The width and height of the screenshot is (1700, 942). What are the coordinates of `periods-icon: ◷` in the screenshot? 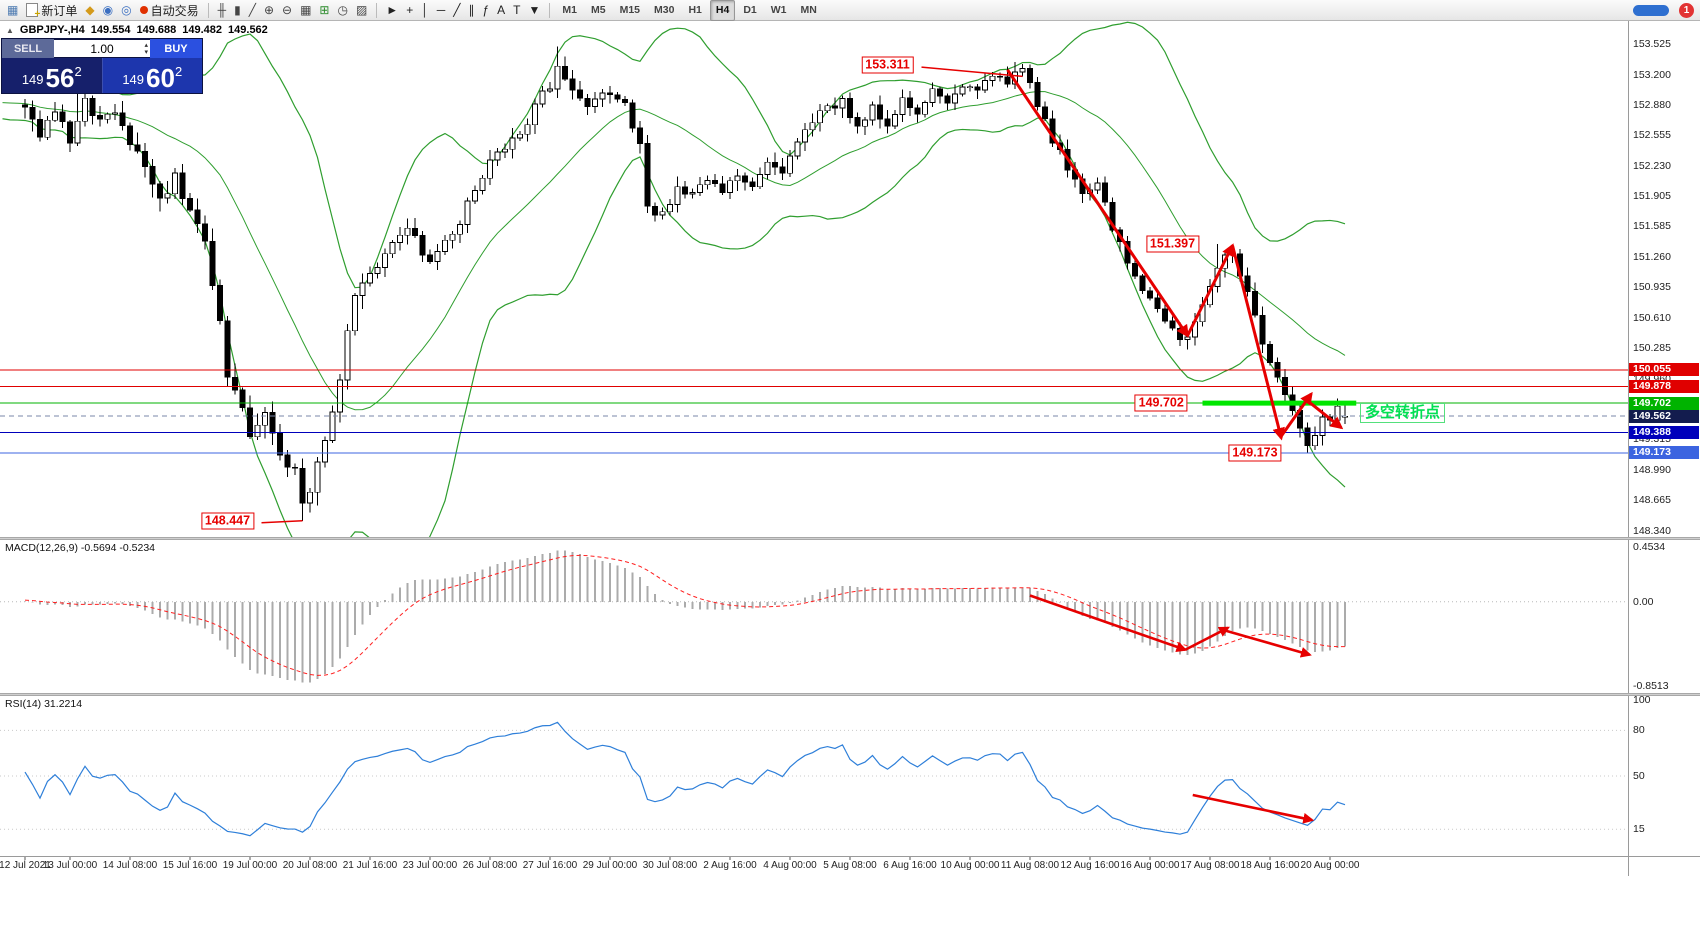 It's located at (342, 10).